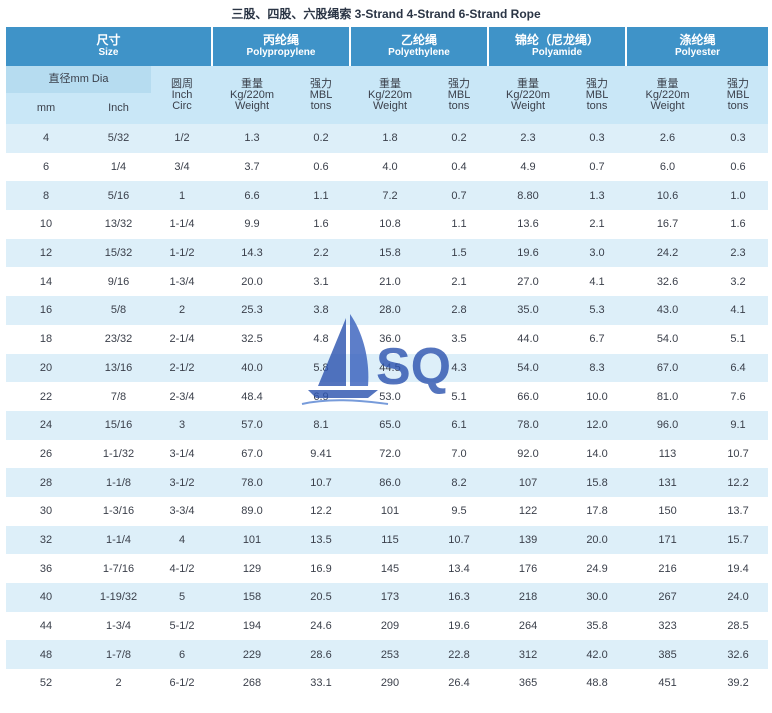 Image resolution: width=772 pixels, height=713 pixels. What do you see at coordinates (698, 52) in the screenshot?
I see `header-material-en: Polyester` at bounding box center [698, 52].